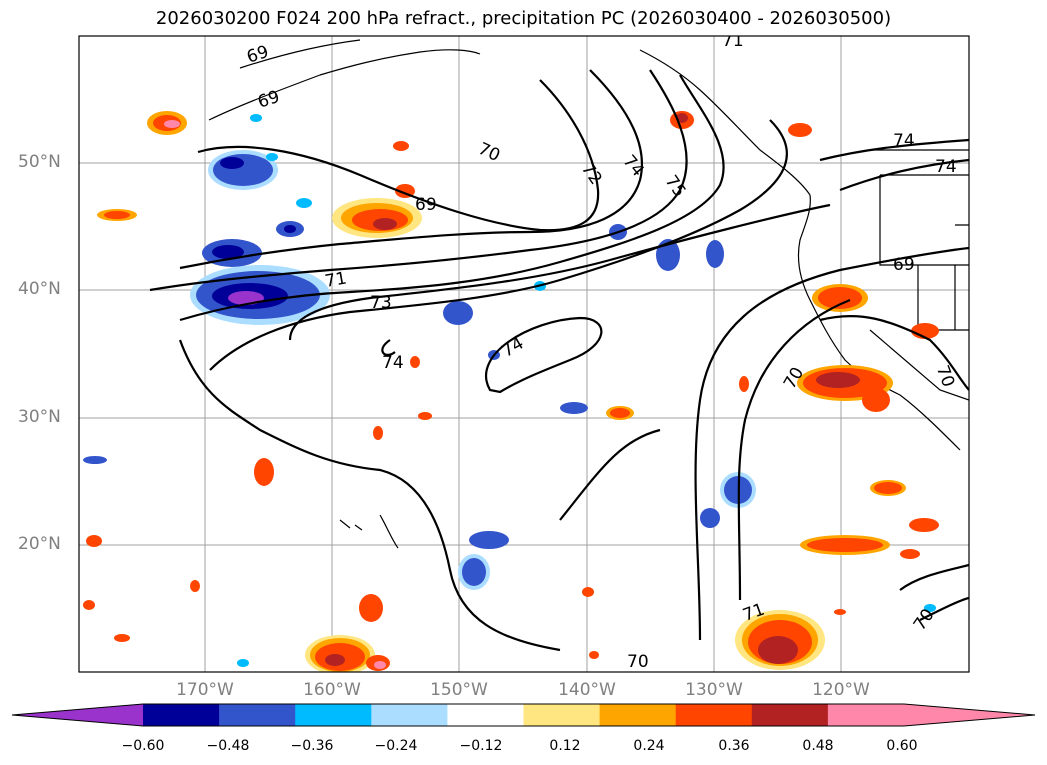 Image resolution: width=1047 pixels, height=765 pixels. I want to click on colorbar-tick-label: −0.36, so click(312, 746).